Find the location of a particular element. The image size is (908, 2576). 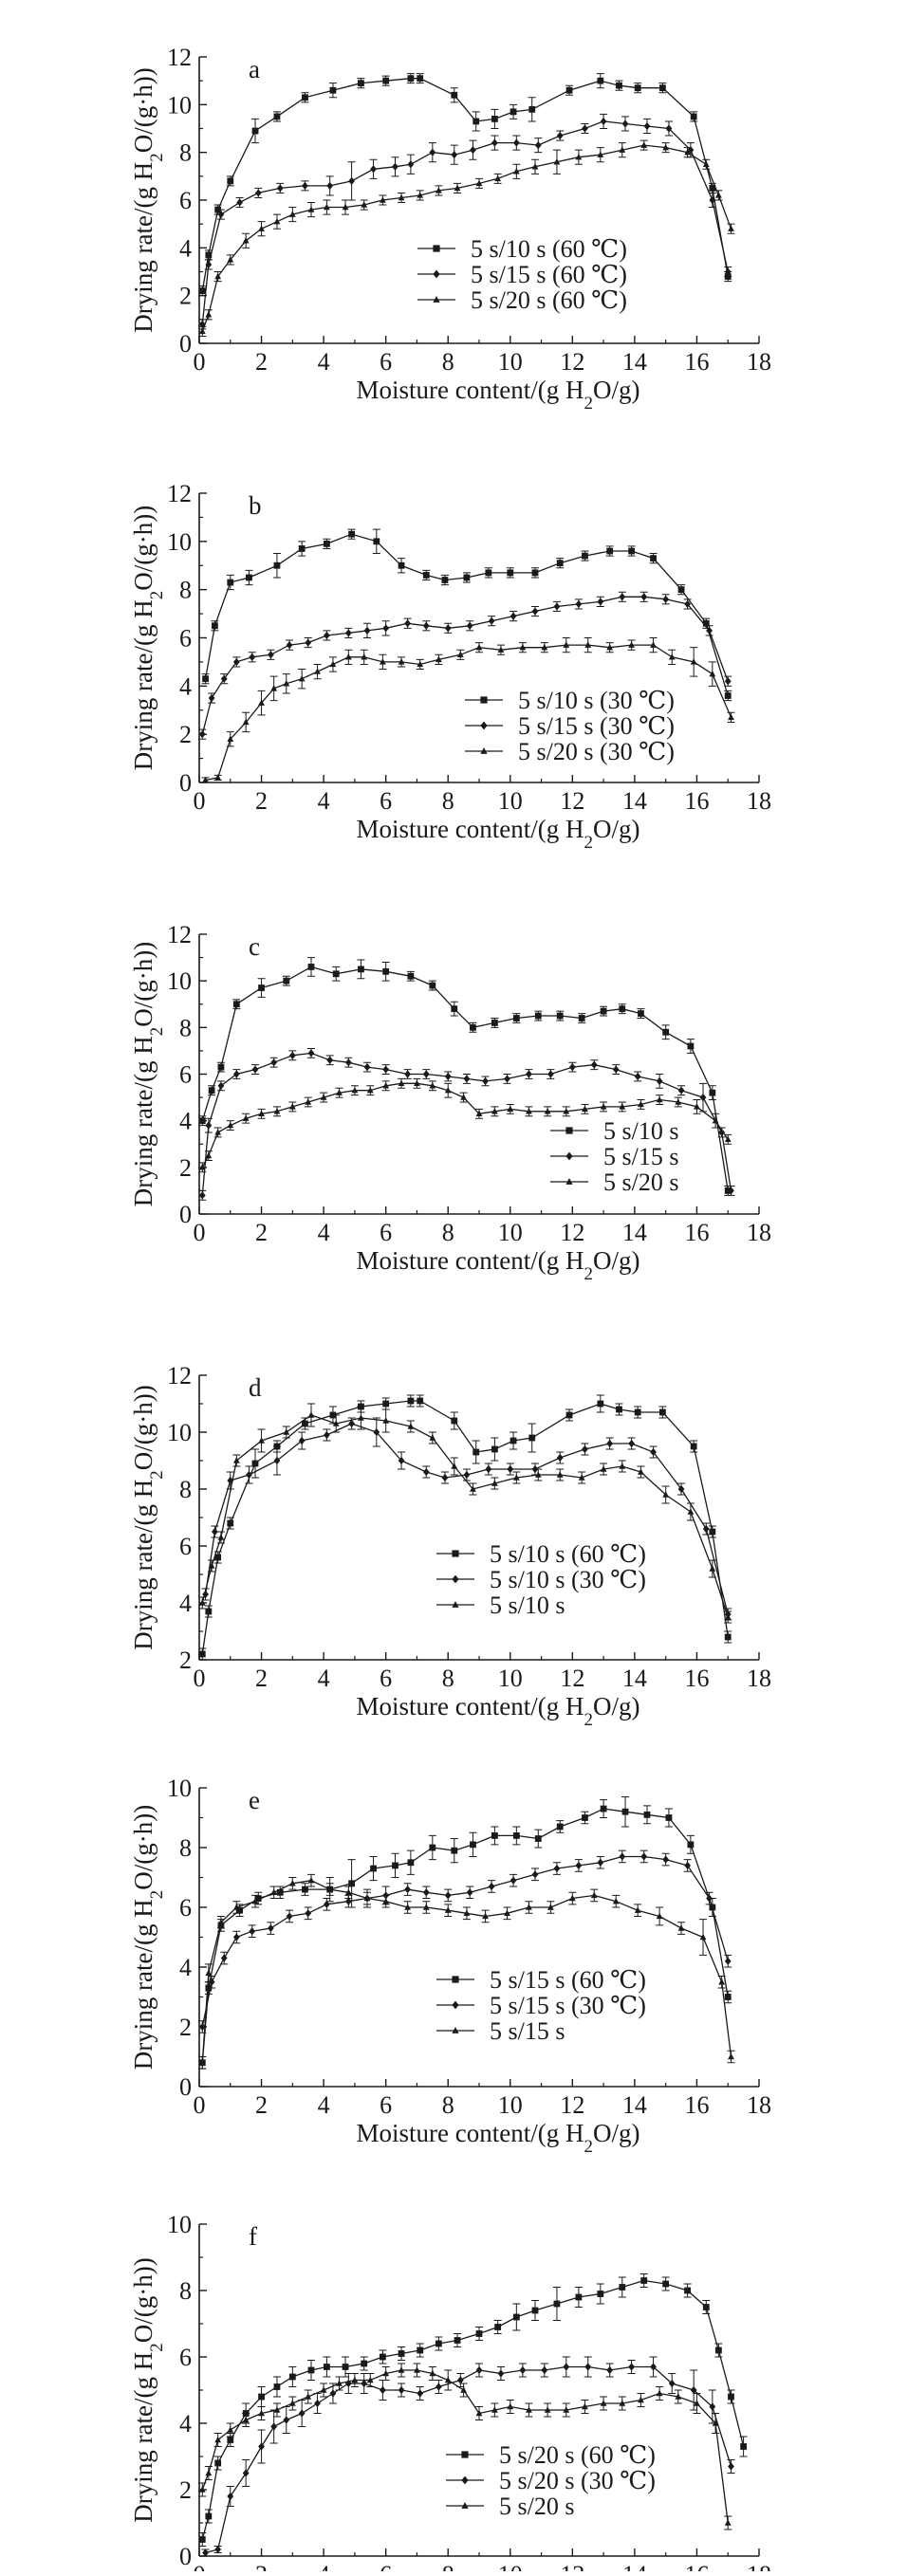

x-tick-label: 6 is located at coordinates (386, 1678).